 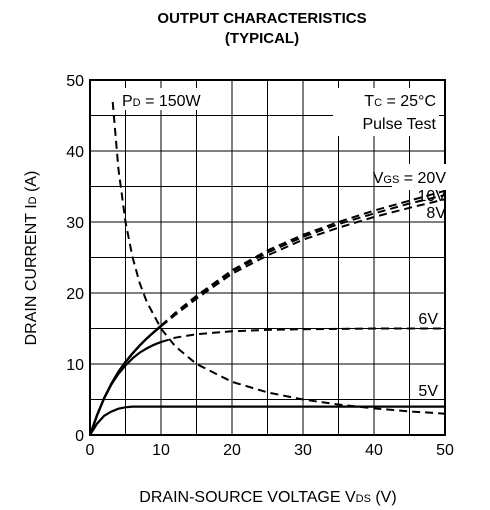 What do you see at coordinates (79, 436) in the screenshot?
I see `y-tick-label-0: 0` at bounding box center [79, 436].